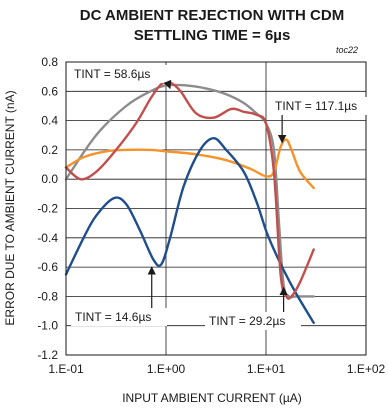 This screenshot has height=410, width=388. Describe the element at coordinates (316, 106) in the screenshot. I see `annotation-label: TINT = 117.1µs` at that location.